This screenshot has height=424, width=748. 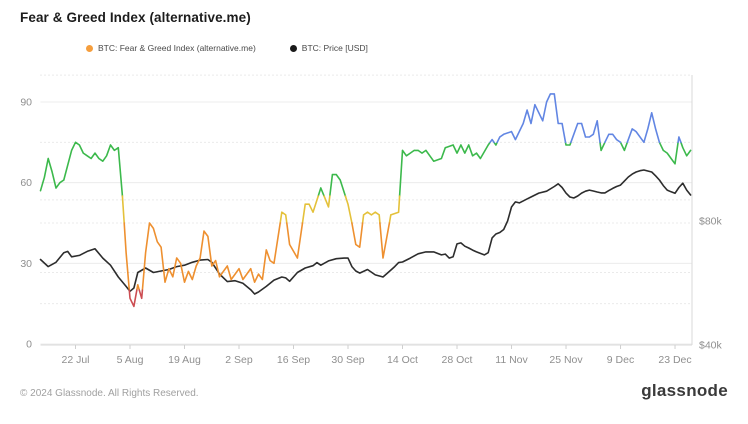 I want to click on x-tick-label: 16 Sep, so click(x=293, y=360).